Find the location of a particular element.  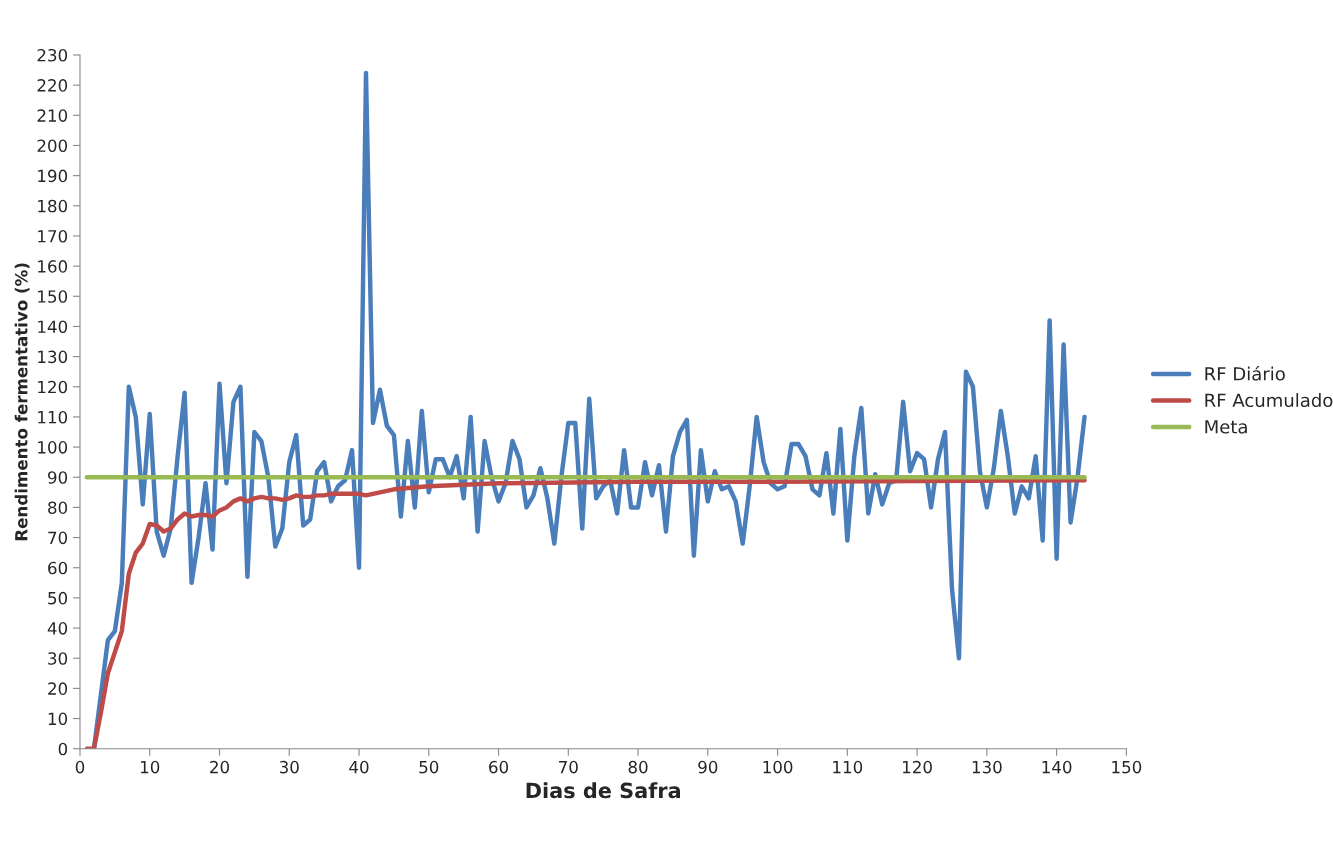

y-tick-label: 40 is located at coordinates (57, 628).